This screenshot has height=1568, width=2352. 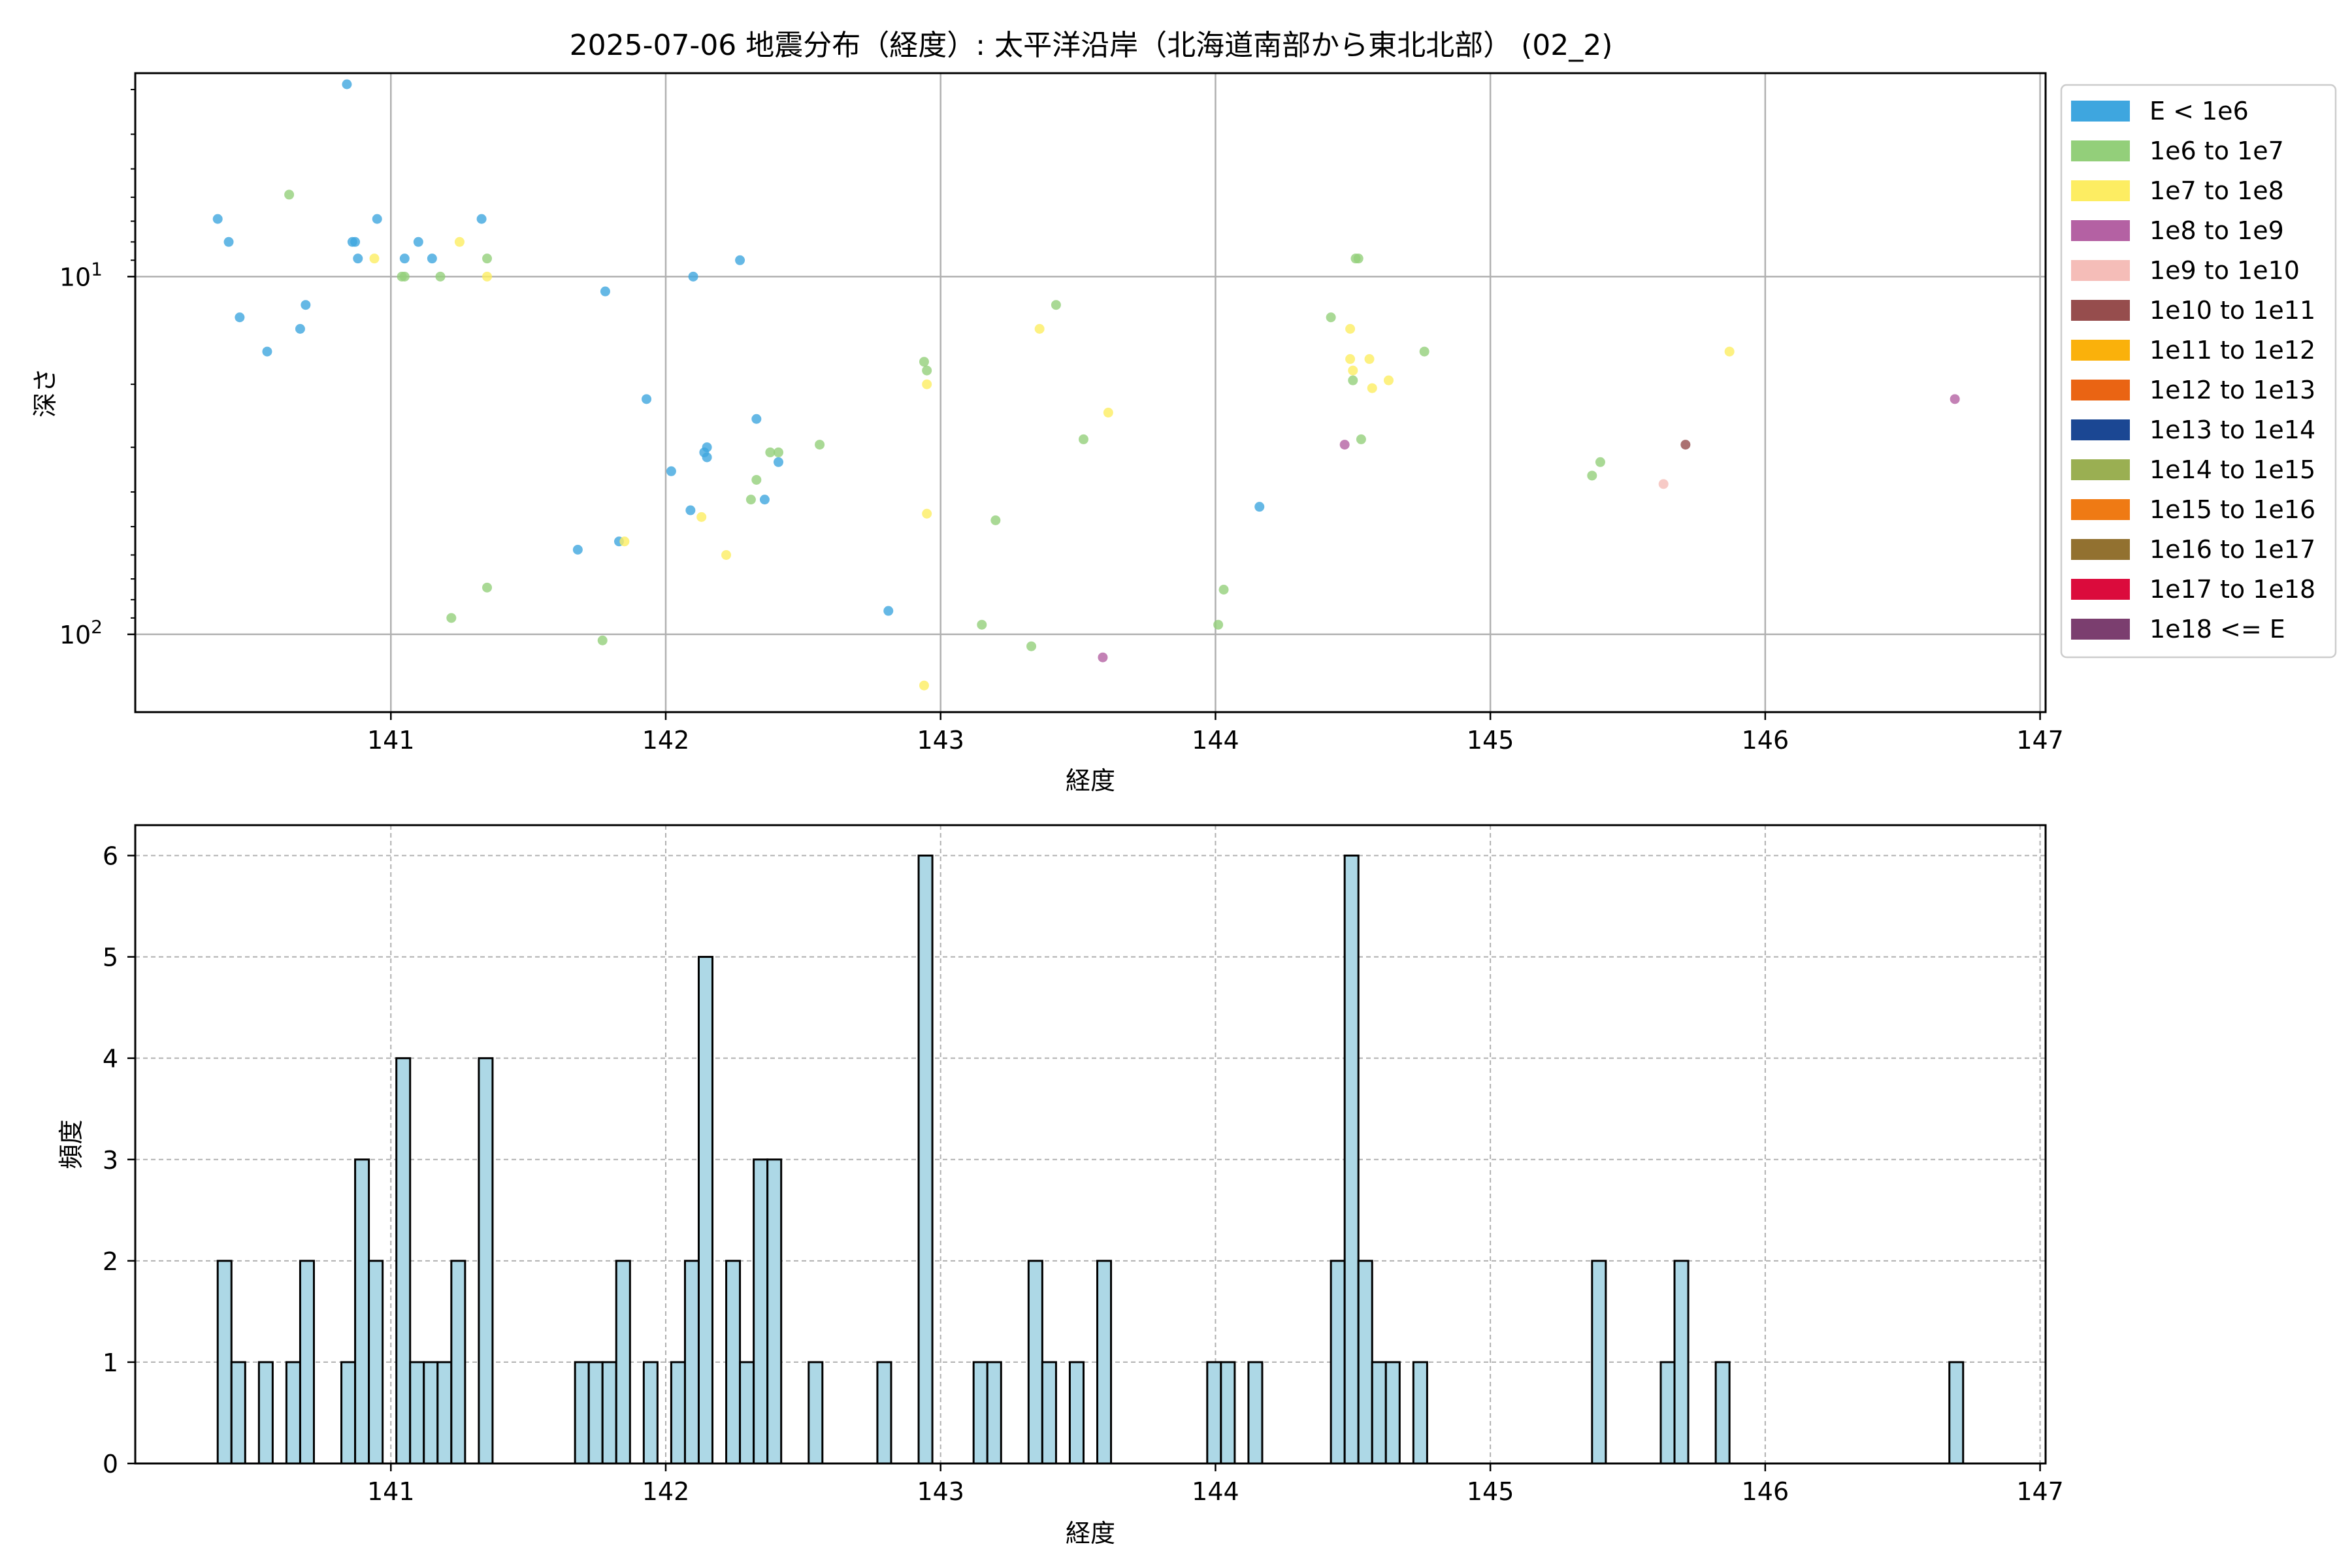 What do you see at coordinates (97, 269) in the screenshot?
I see `scatter-y-tick-exponent: 1` at bounding box center [97, 269].